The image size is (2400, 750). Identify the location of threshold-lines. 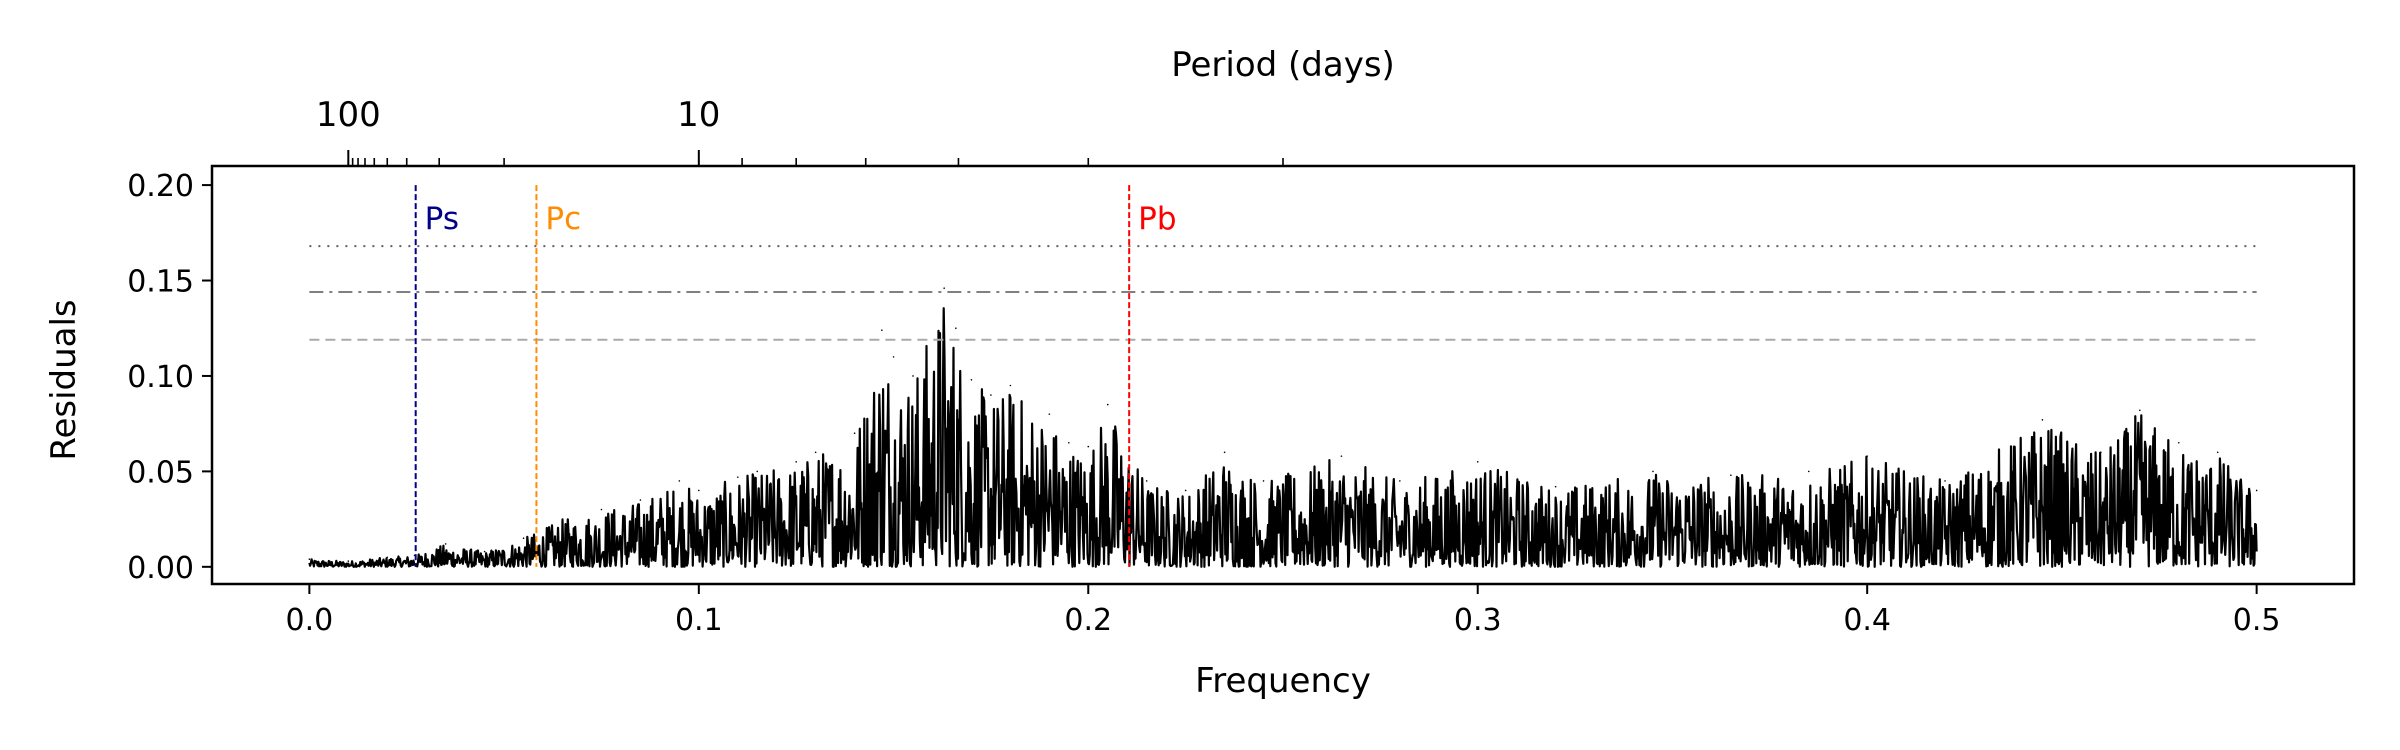
(1283, 293).